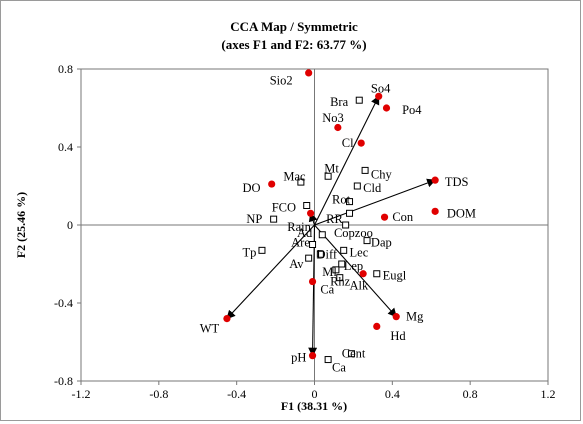 The image size is (583, 424). I want to click on variable-label: TDS, so click(457, 182).